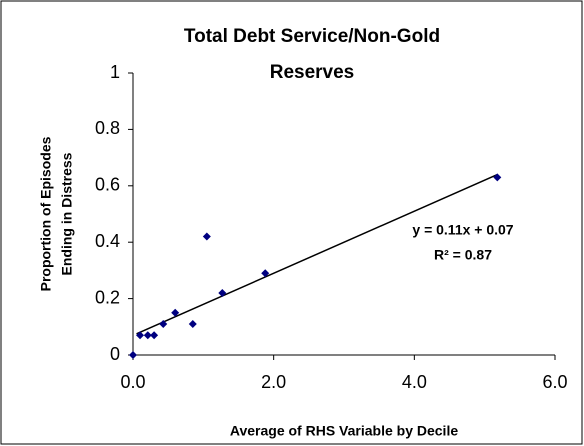 This screenshot has height=446, width=584. What do you see at coordinates (312, 36) in the screenshot?
I see `chart-title: Total Debt Service/Non-Gold` at bounding box center [312, 36].